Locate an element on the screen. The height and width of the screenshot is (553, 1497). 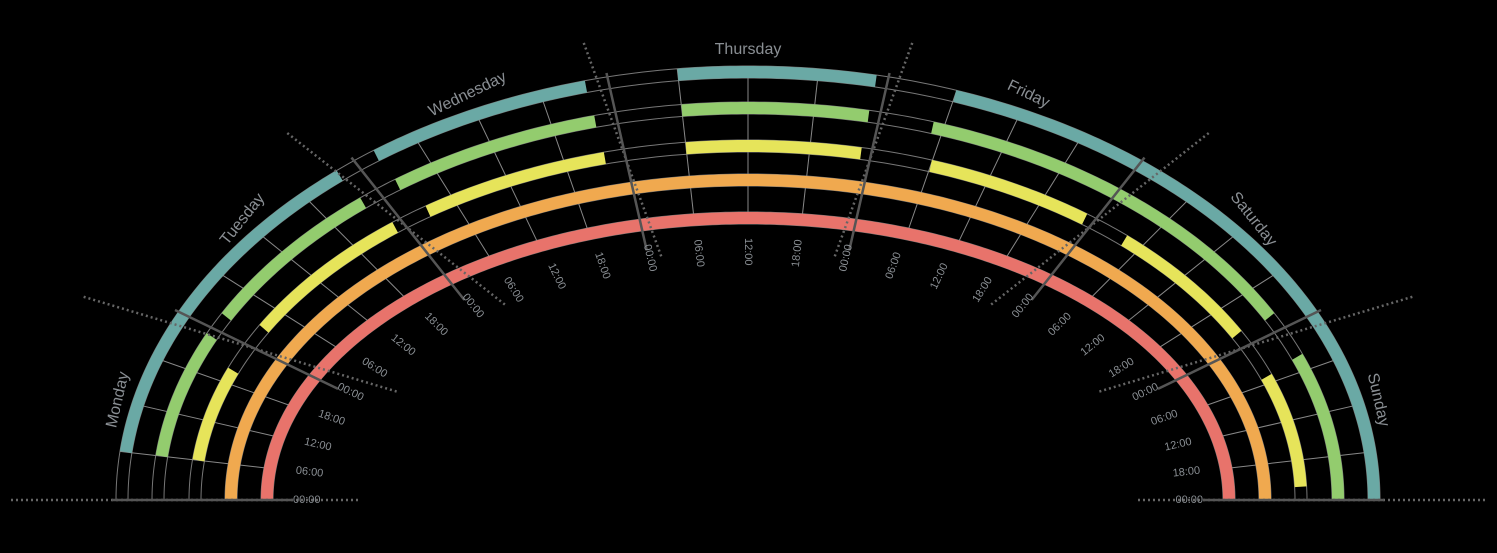
grid-line is located at coordinates (931, 165).